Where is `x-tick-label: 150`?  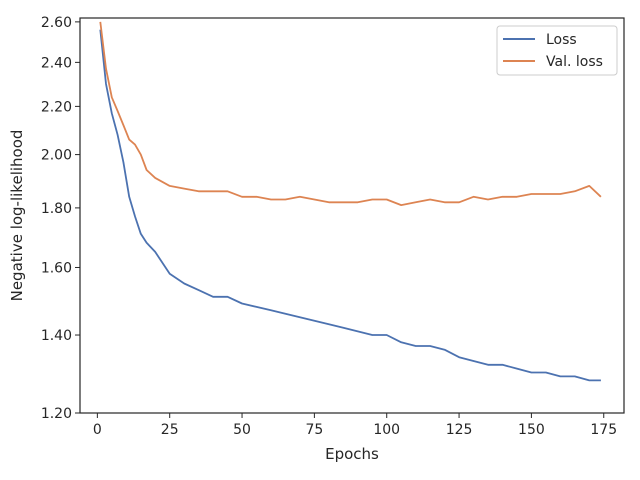
x-tick-label: 150 is located at coordinates (531, 430).